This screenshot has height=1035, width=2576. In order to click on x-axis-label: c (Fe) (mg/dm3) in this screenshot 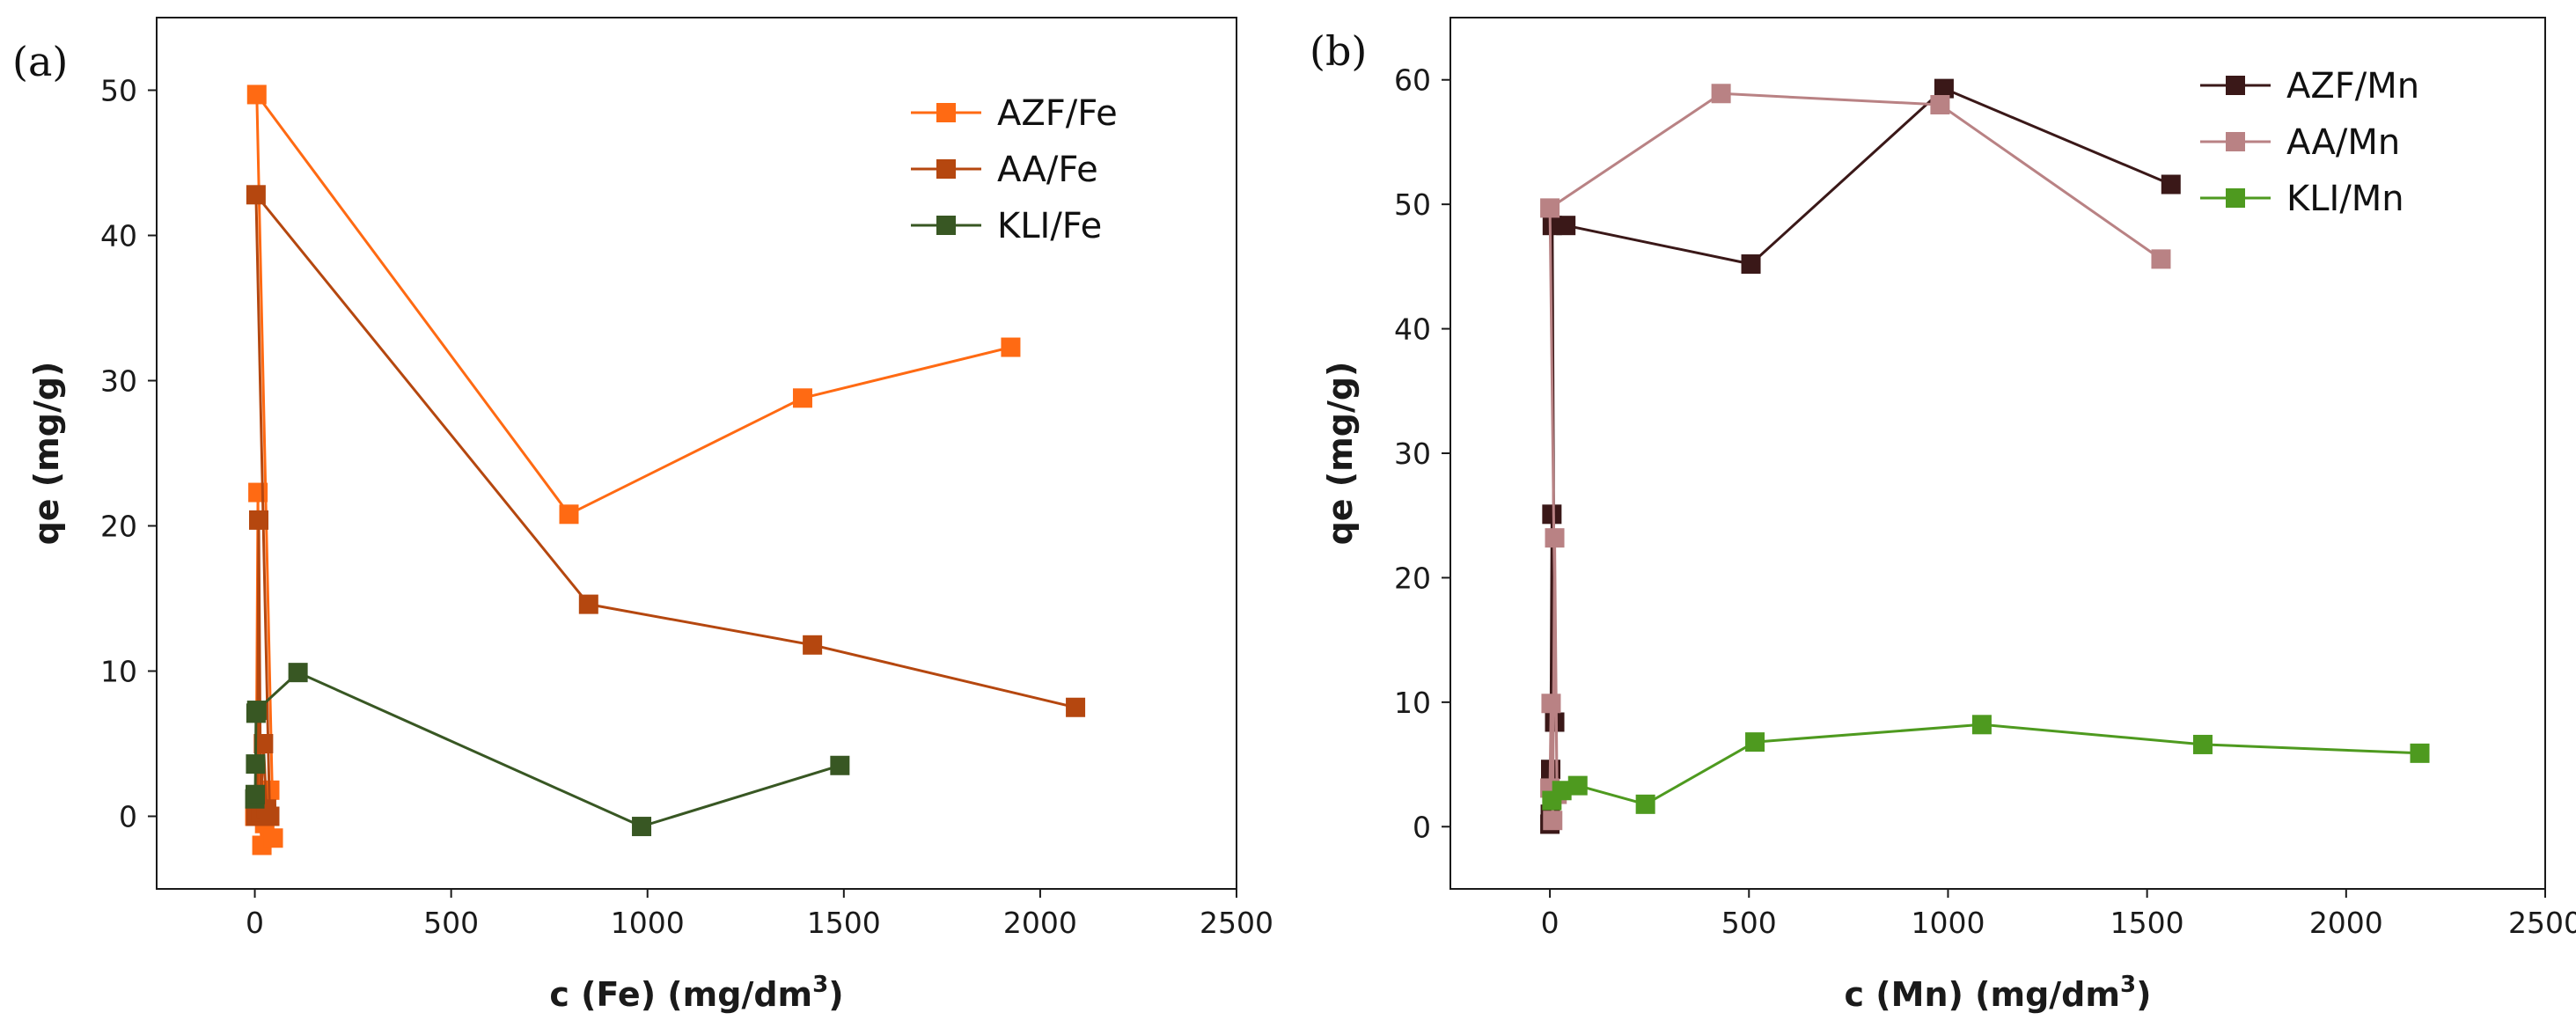, I will do `click(696, 993)`.